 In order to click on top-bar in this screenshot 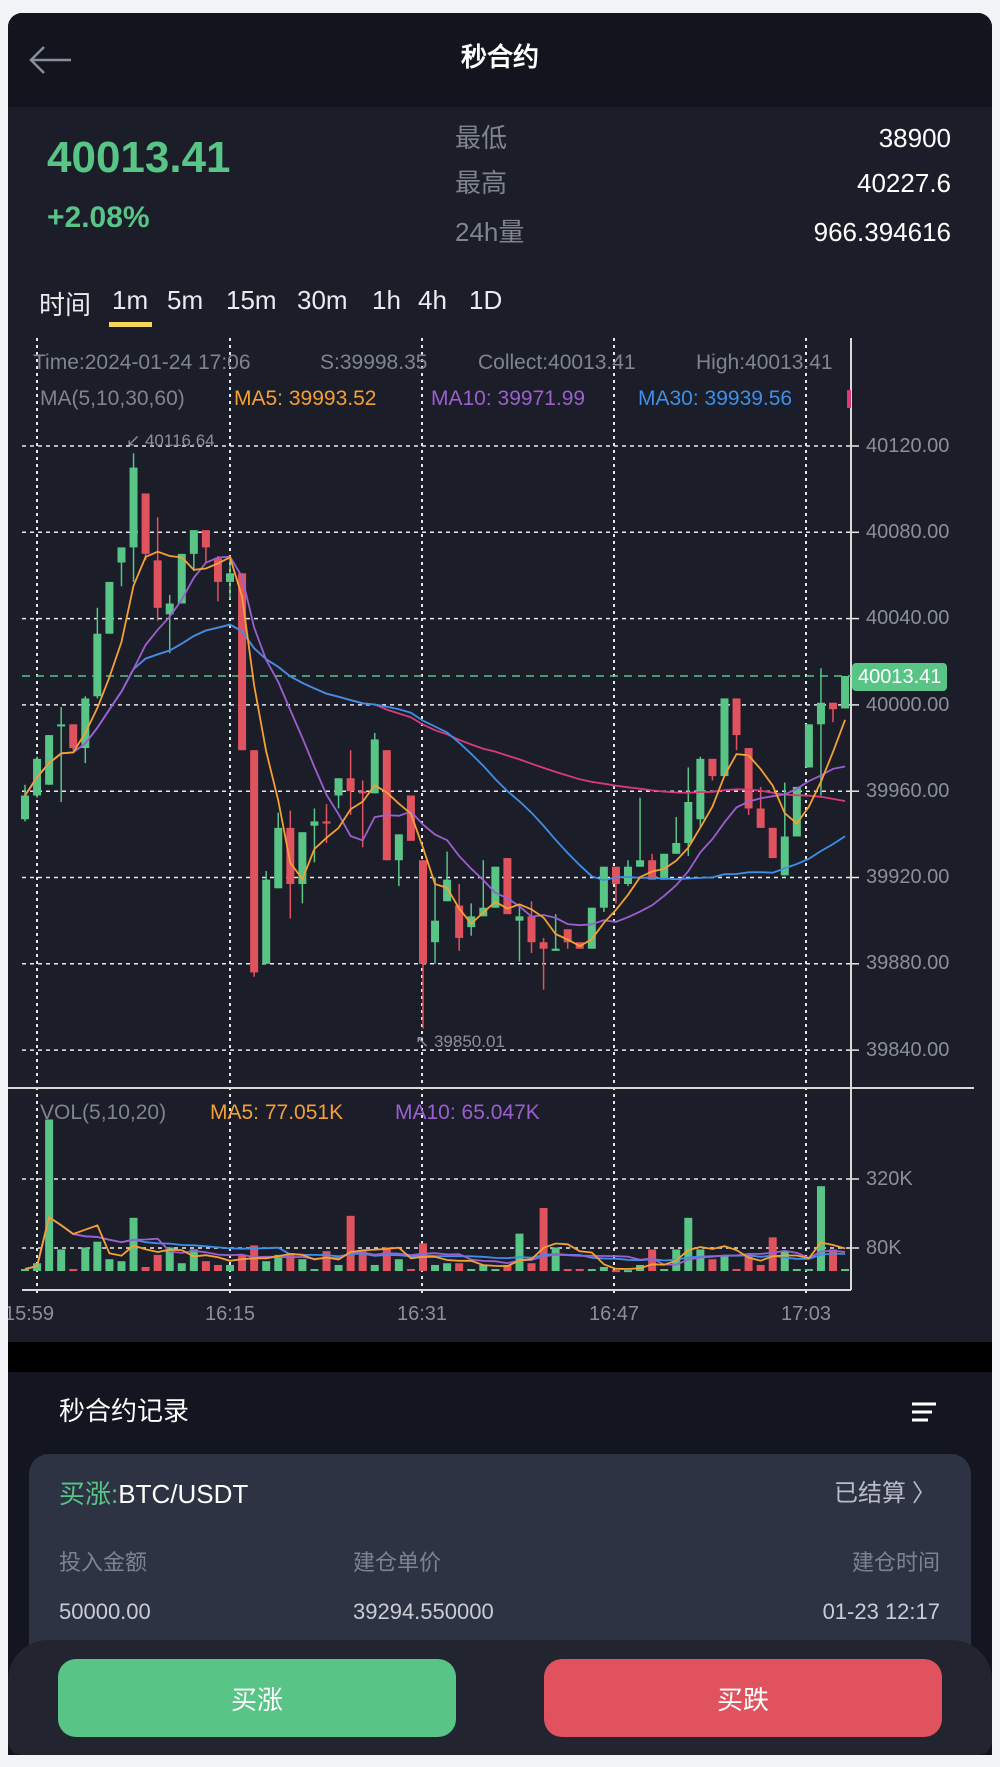, I will do `click(500, 60)`.